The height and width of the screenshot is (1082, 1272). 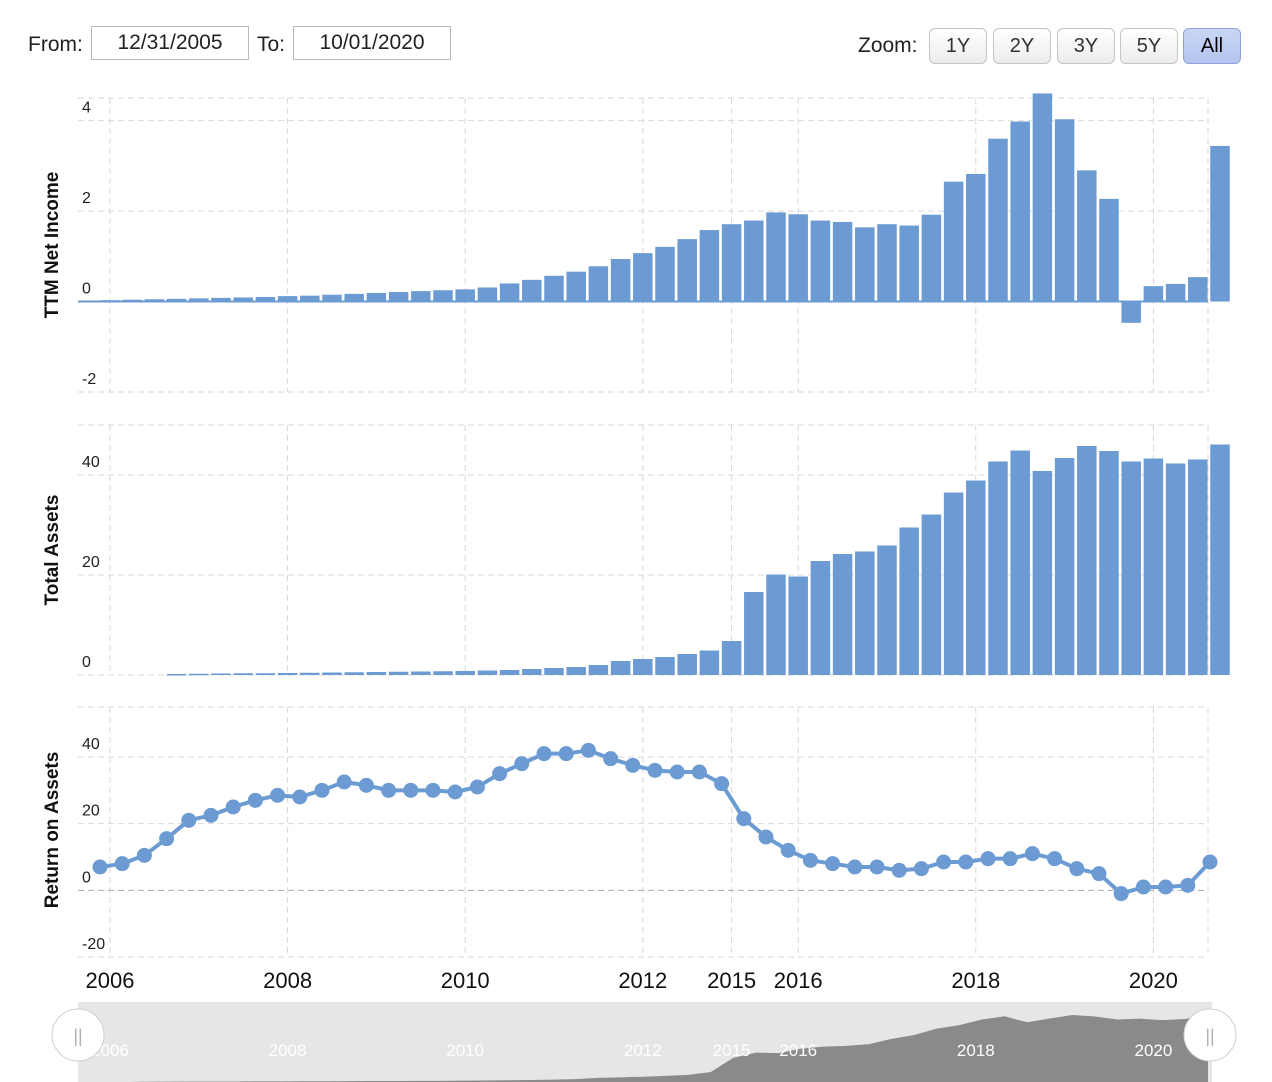 I want to click on zoom-5y-button: 5Y, so click(x=1149, y=46).